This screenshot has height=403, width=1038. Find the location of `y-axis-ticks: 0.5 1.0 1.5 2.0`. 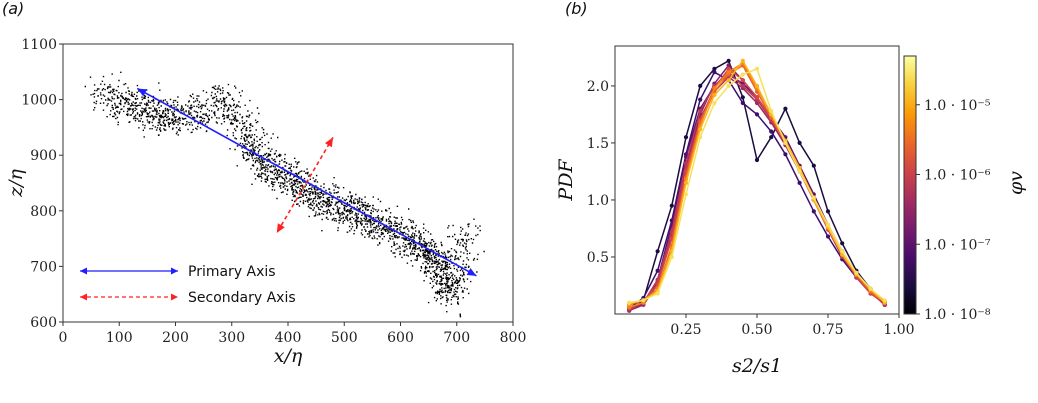

y-axis-ticks: 0.5 1.0 1.5 2.0 is located at coordinates (601, 172).